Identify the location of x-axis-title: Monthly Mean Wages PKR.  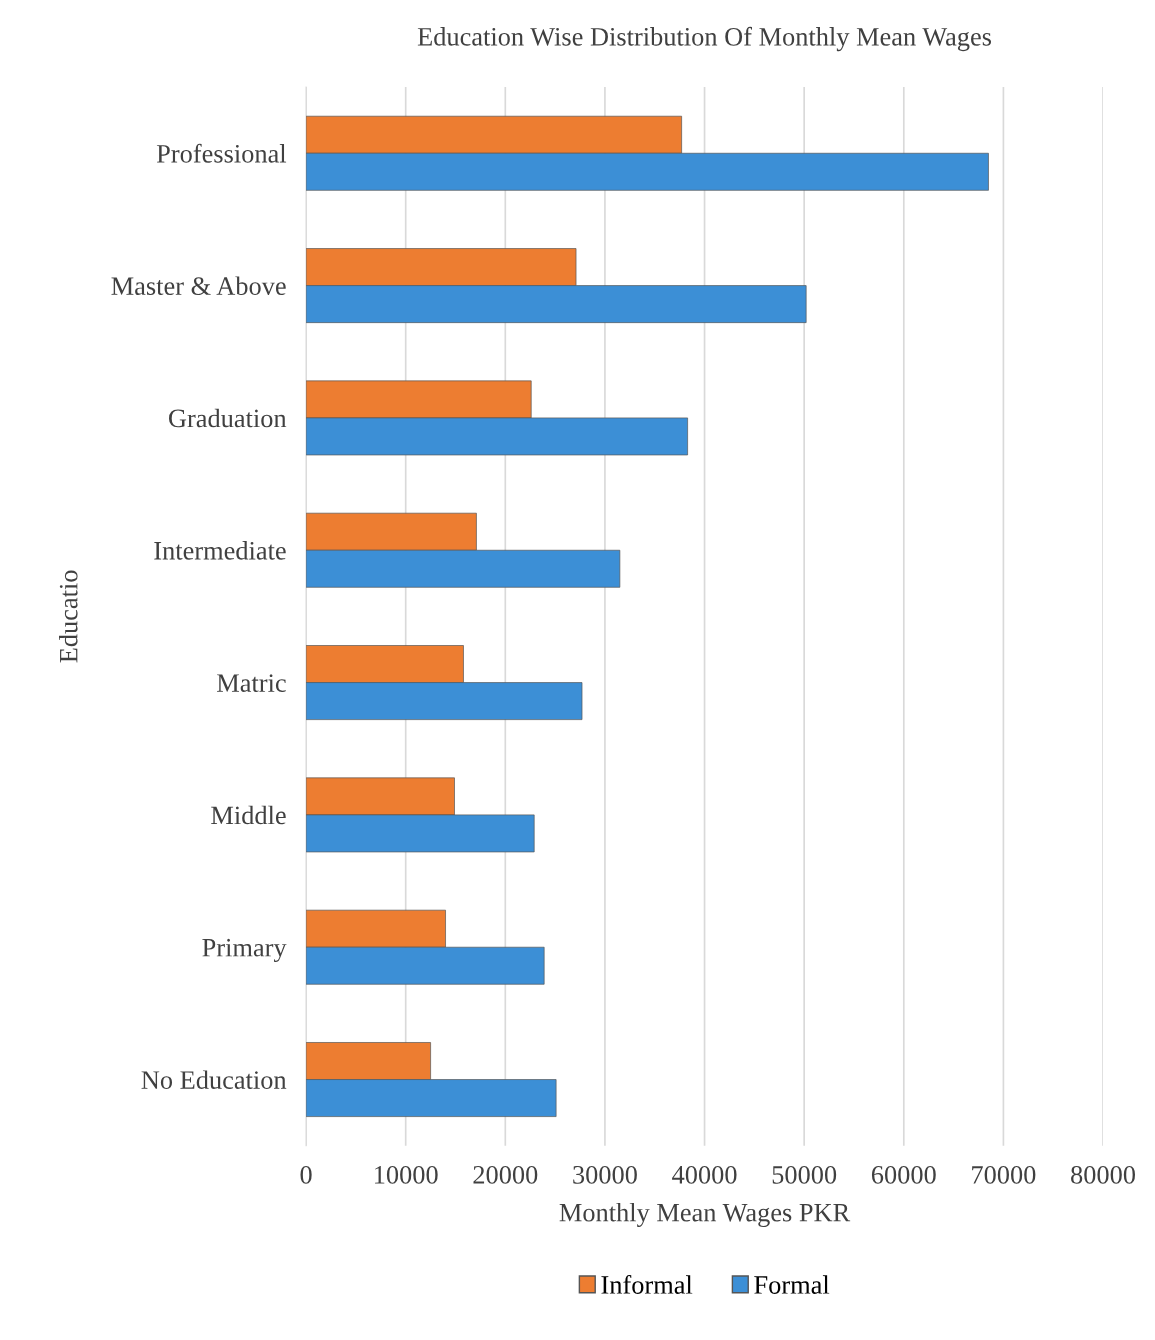
(705, 1214).